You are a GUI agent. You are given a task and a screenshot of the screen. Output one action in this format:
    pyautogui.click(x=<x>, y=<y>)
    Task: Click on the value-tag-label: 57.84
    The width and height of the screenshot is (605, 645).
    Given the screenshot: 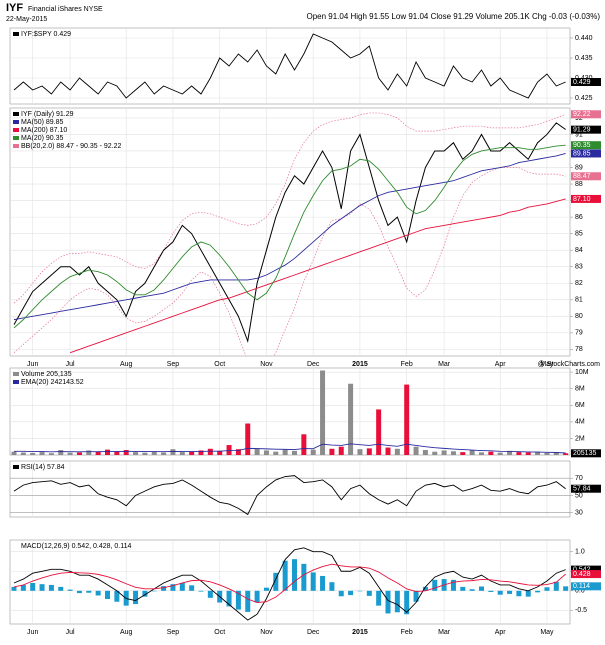 What is the action you would take?
    pyautogui.click(x=582, y=489)
    